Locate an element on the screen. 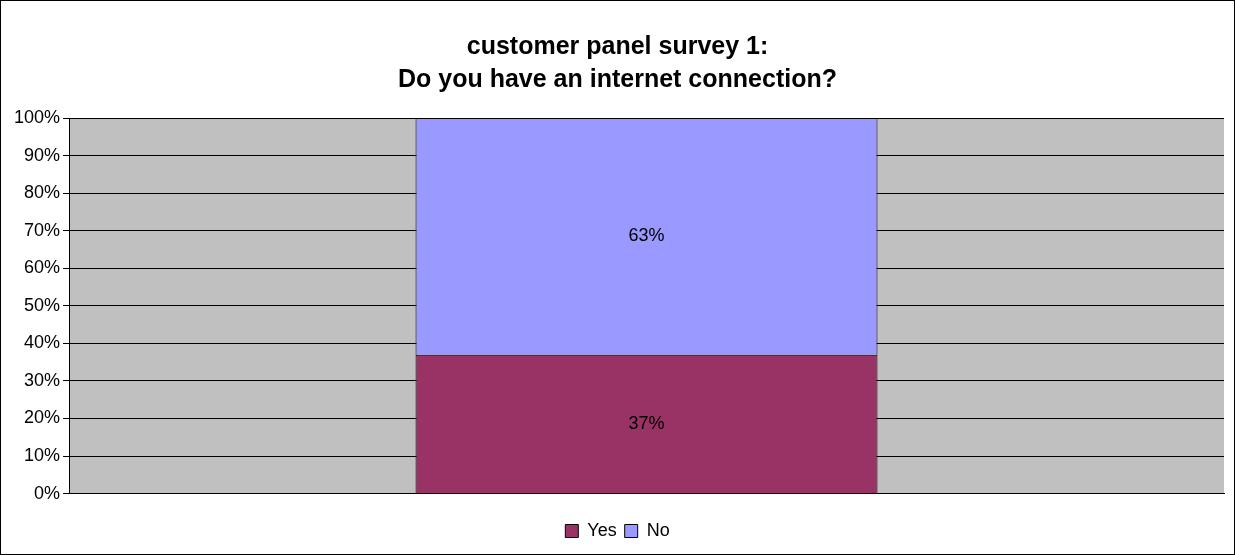 This screenshot has width=1235, height=555. y-tick-label: 10% is located at coordinates (42, 455).